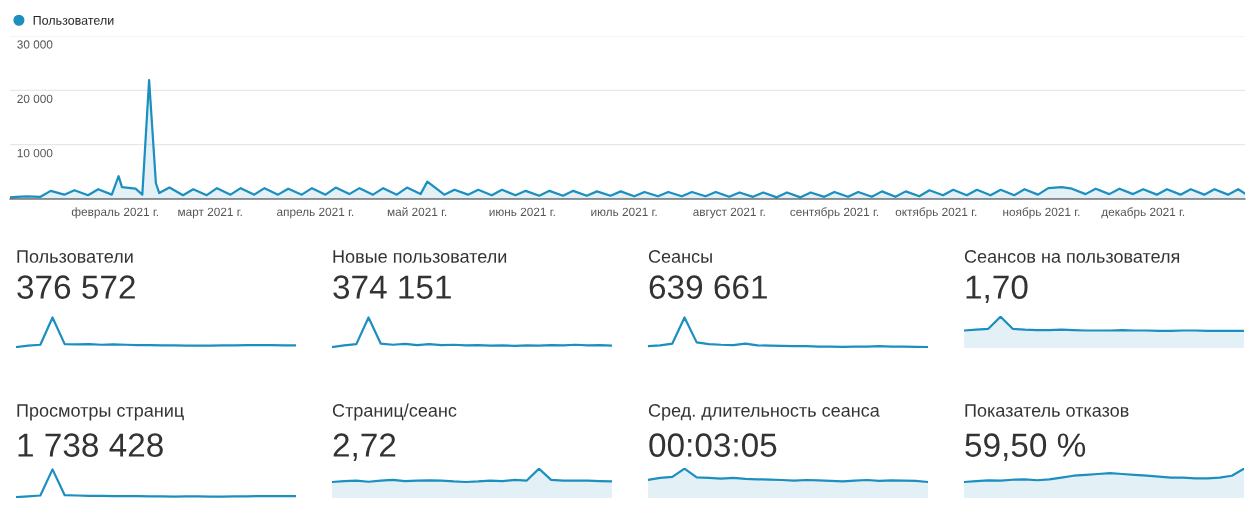 The height and width of the screenshot is (506, 1247). Describe the element at coordinates (1072, 256) in the screenshot. I see `chart-title: Сеансов на пользователя` at that location.